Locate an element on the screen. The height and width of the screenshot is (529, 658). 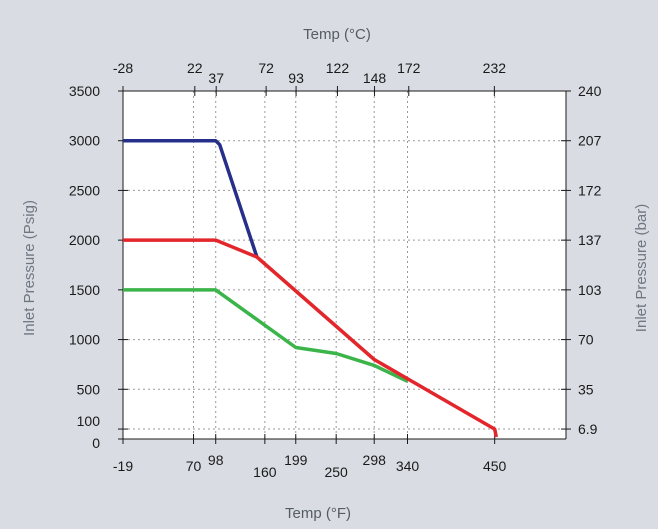
y-left-tick-label-0: 0 is located at coordinates (96, 443).